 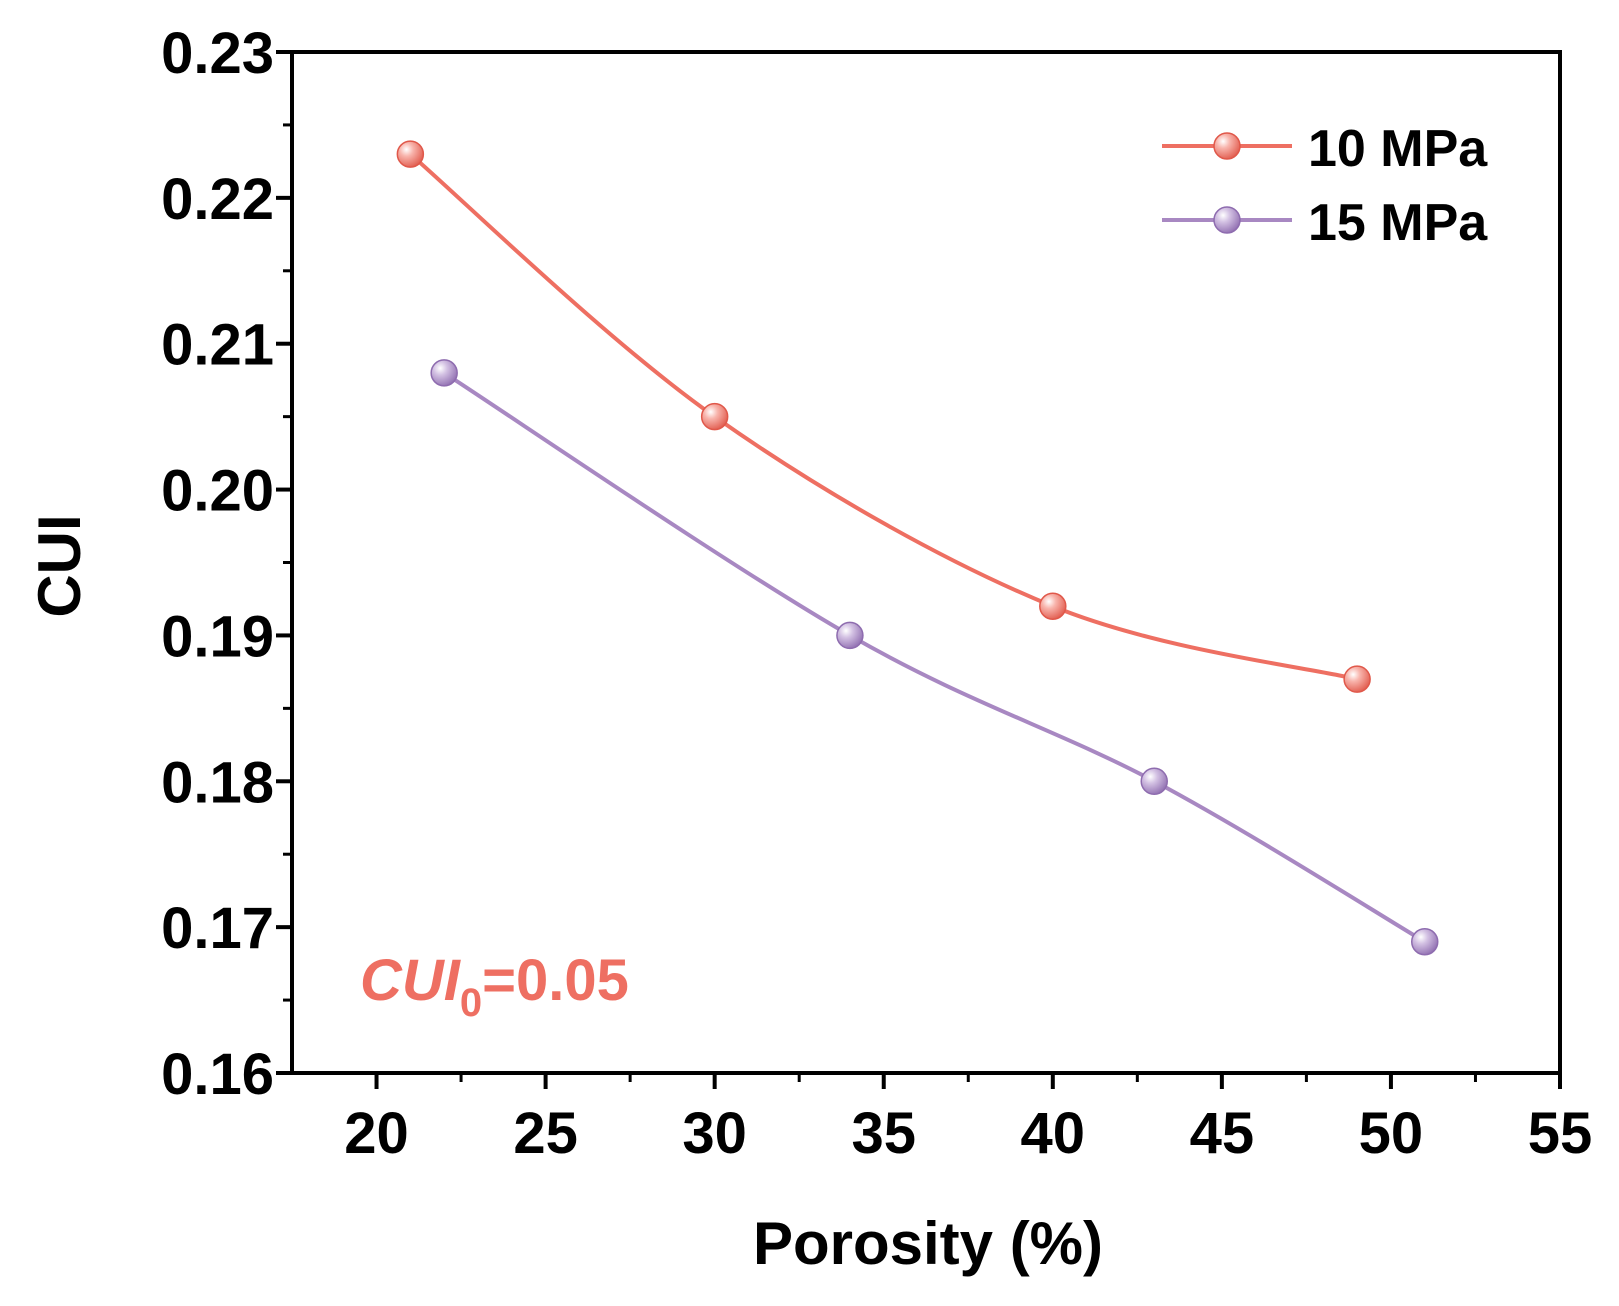 What do you see at coordinates (1391, 1133) in the screenshot?
I see `x-tick-label: 50` at bounding box center [1391, 1133].